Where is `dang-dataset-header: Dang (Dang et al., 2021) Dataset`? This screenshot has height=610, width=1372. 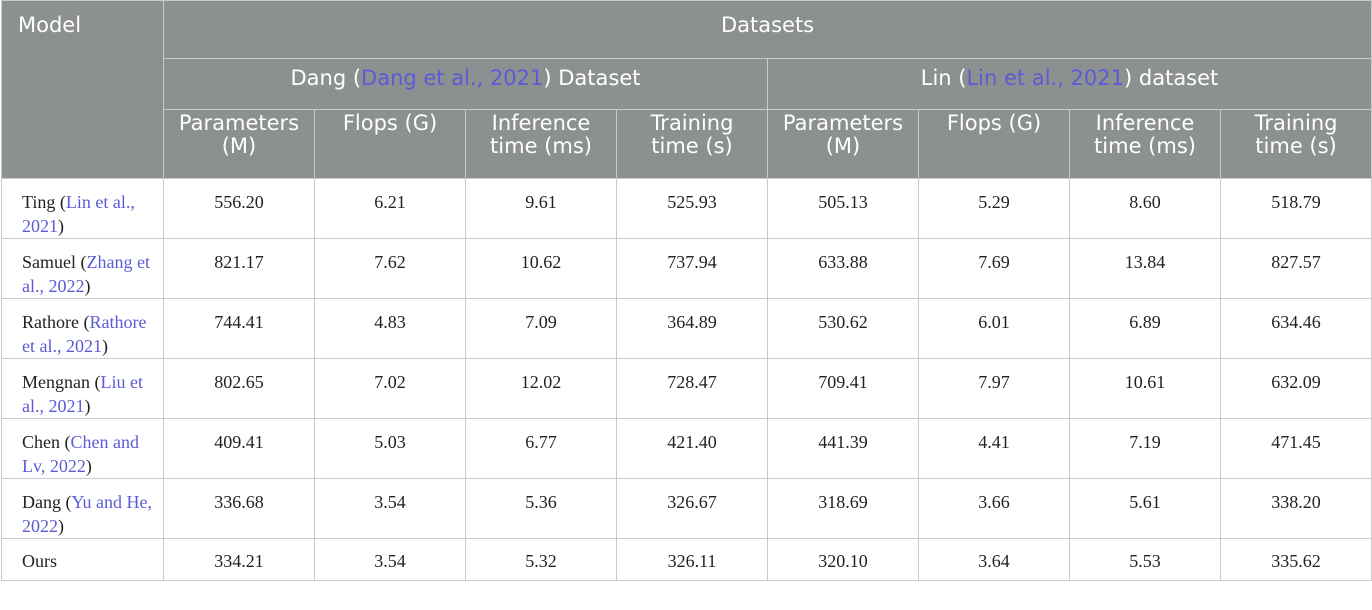 dang-dataset-header: Dang (Dang et al., 2021) Dataset is located at coordinates (465, 84).